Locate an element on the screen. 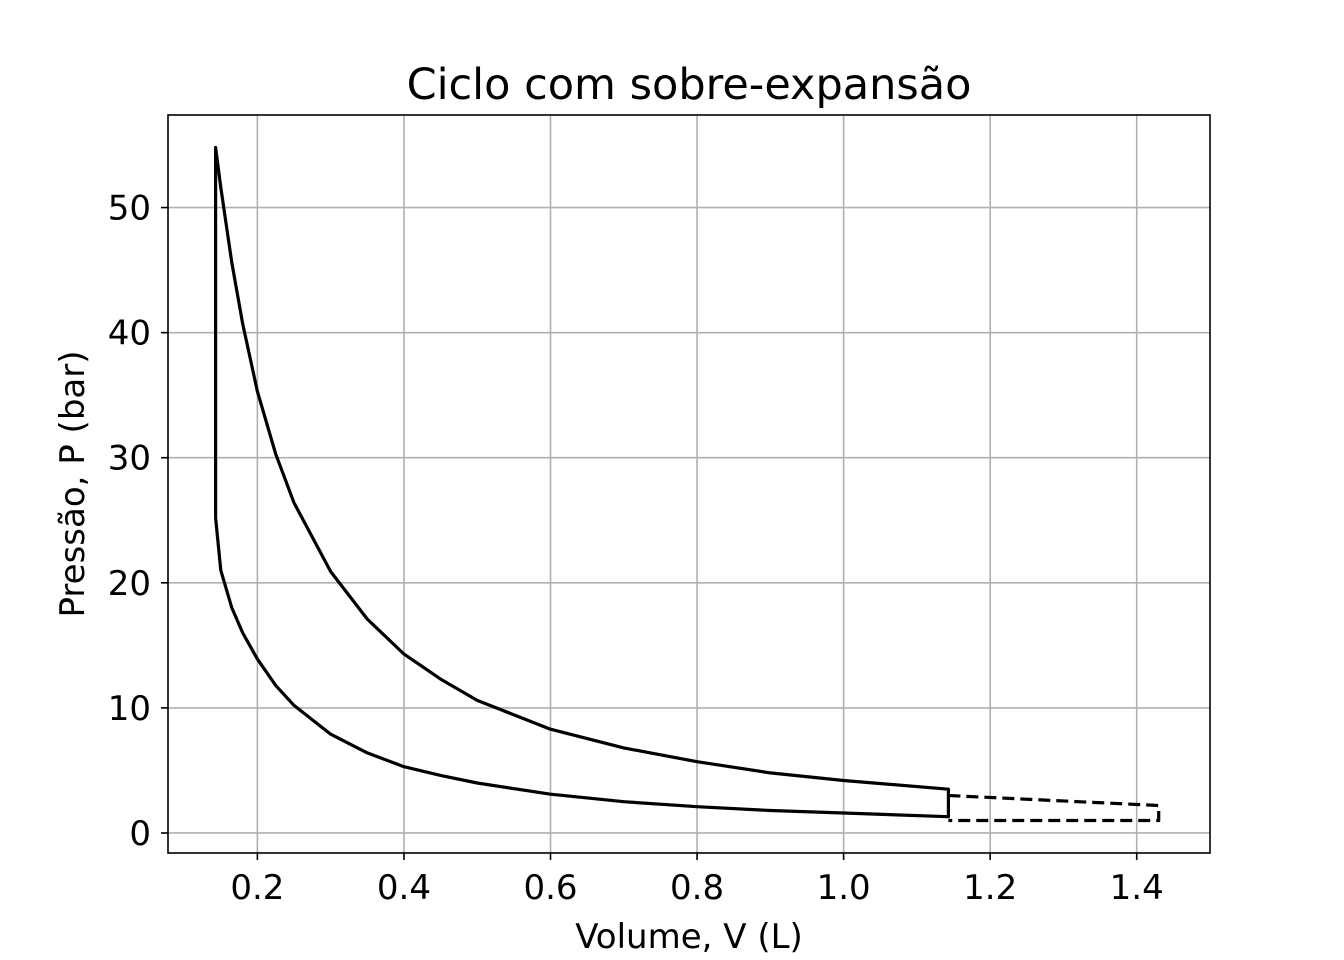 The height and width of the screenshot is (960, 1344). y-tick-label: 0 is located at coordinates (140, 834).